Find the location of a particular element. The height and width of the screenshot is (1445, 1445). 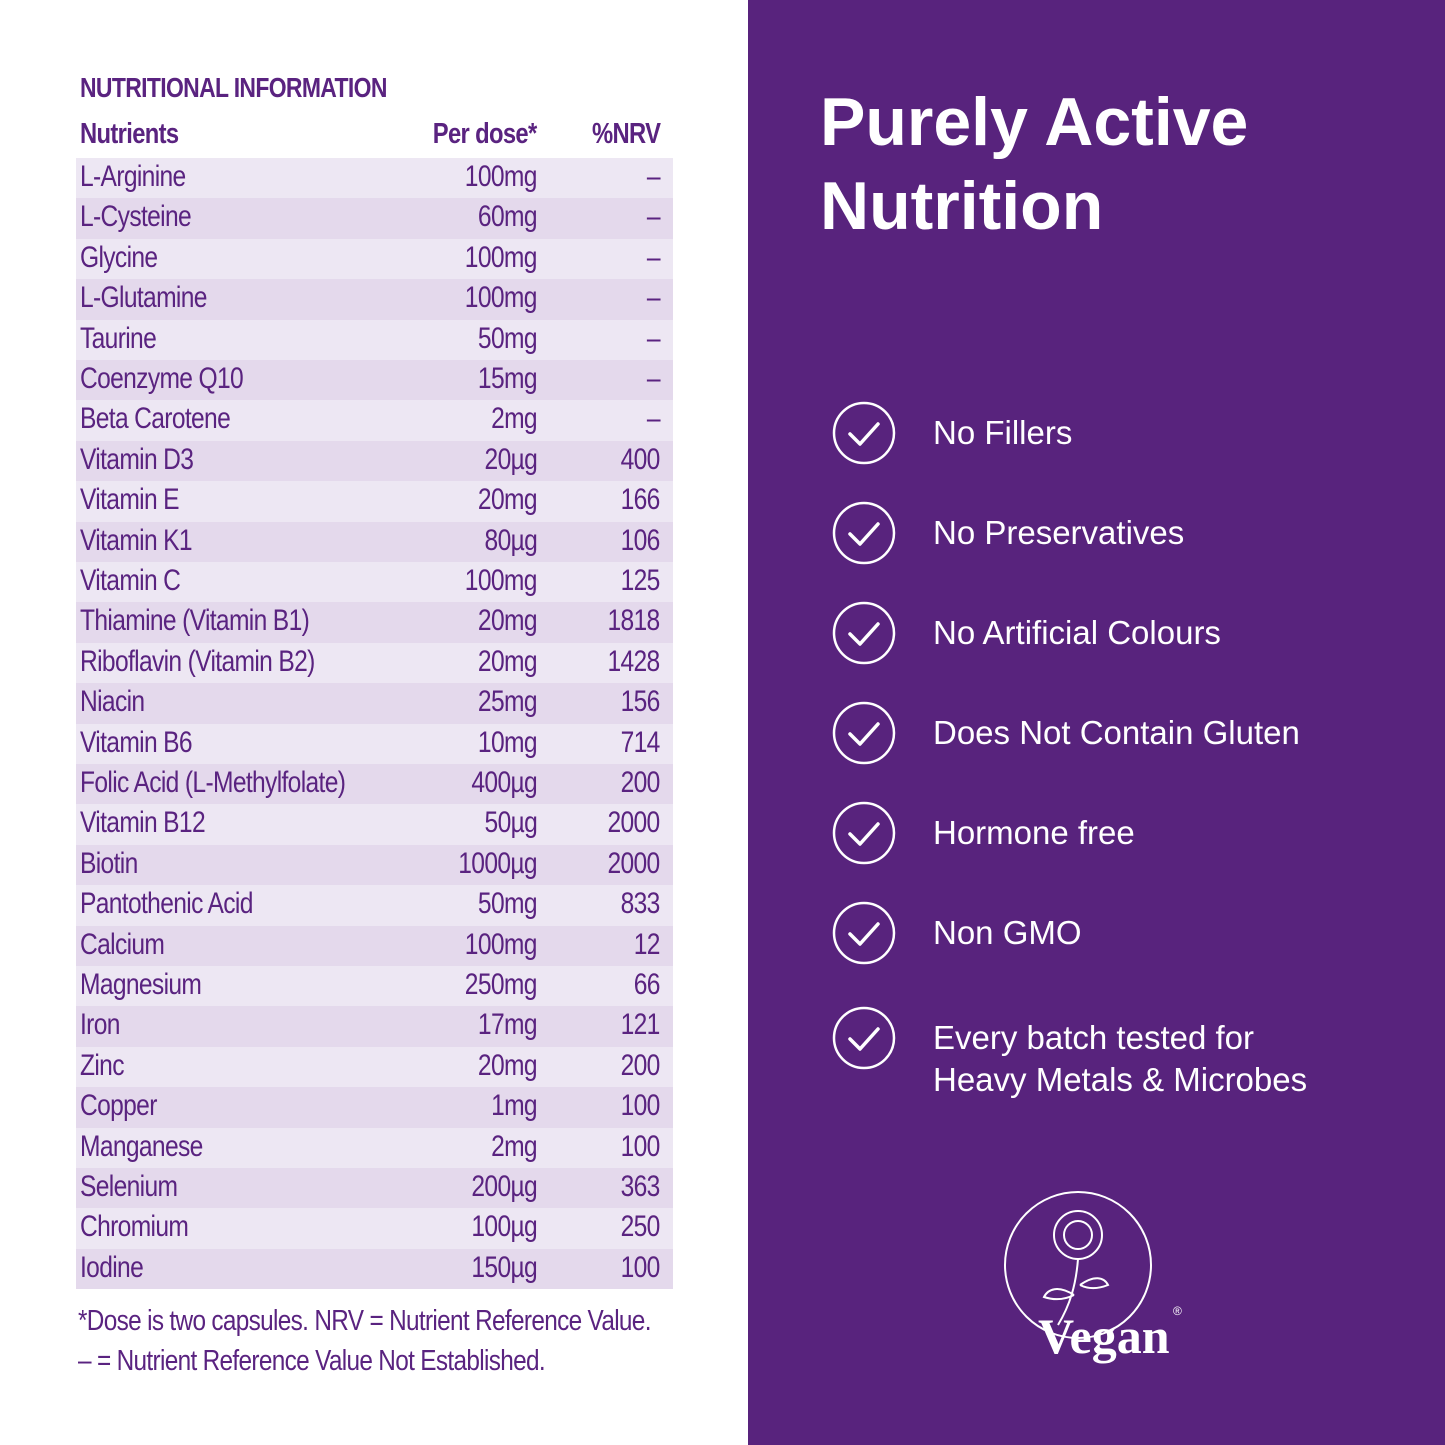

nrv: 106 is located at coordinates (640, 540).